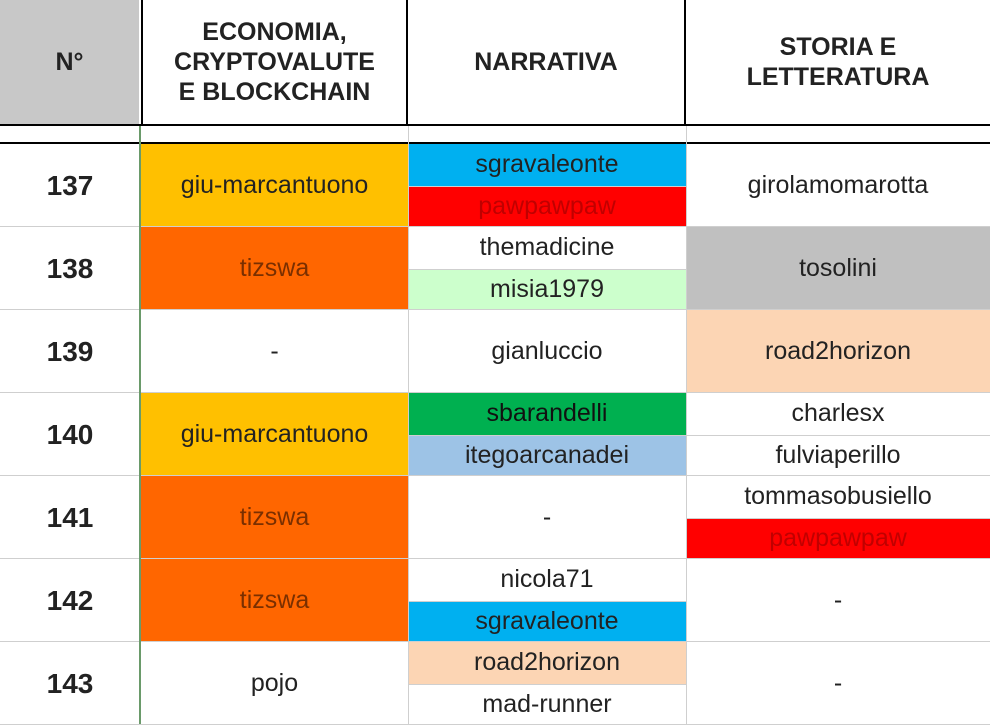 The image size is (990, 725). I want to click on header-storia-line1: STORIA E, so click(838, 47).